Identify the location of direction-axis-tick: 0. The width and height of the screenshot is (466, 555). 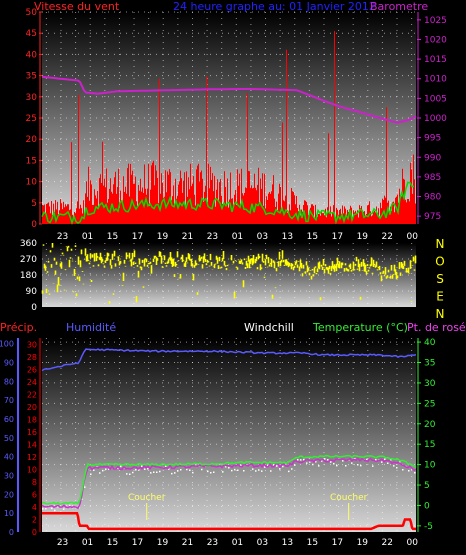
(34, 308).